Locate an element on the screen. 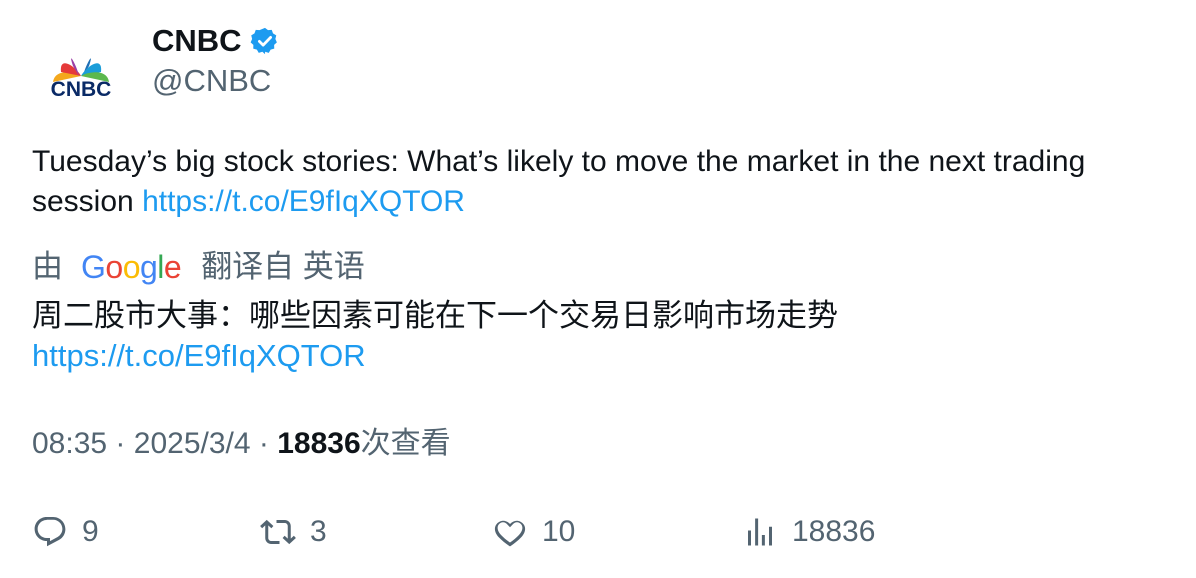 This screenshot has height=578, width=1196. translated-link: https://t.co/E9fIqXQTOR is located at coordinates (199, 355).